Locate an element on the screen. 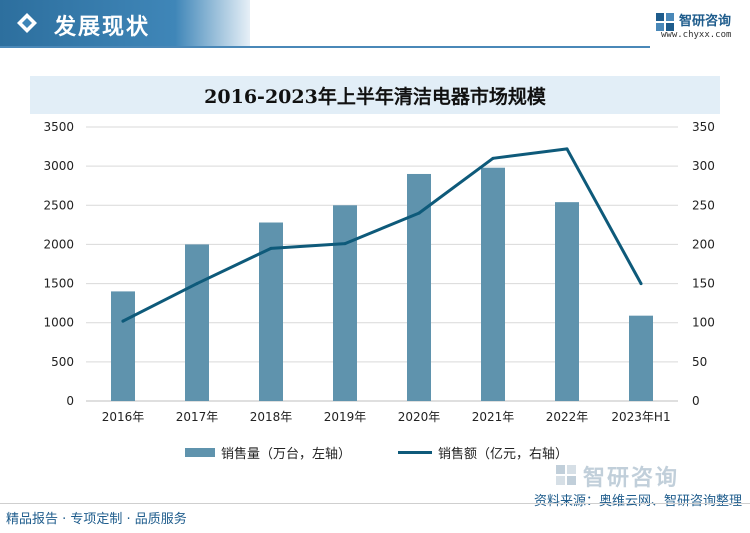 Image resolution: width=750 pixels, height=533 pixels. right-axis-tick-label: 350 is located at coordinates (703, 127).